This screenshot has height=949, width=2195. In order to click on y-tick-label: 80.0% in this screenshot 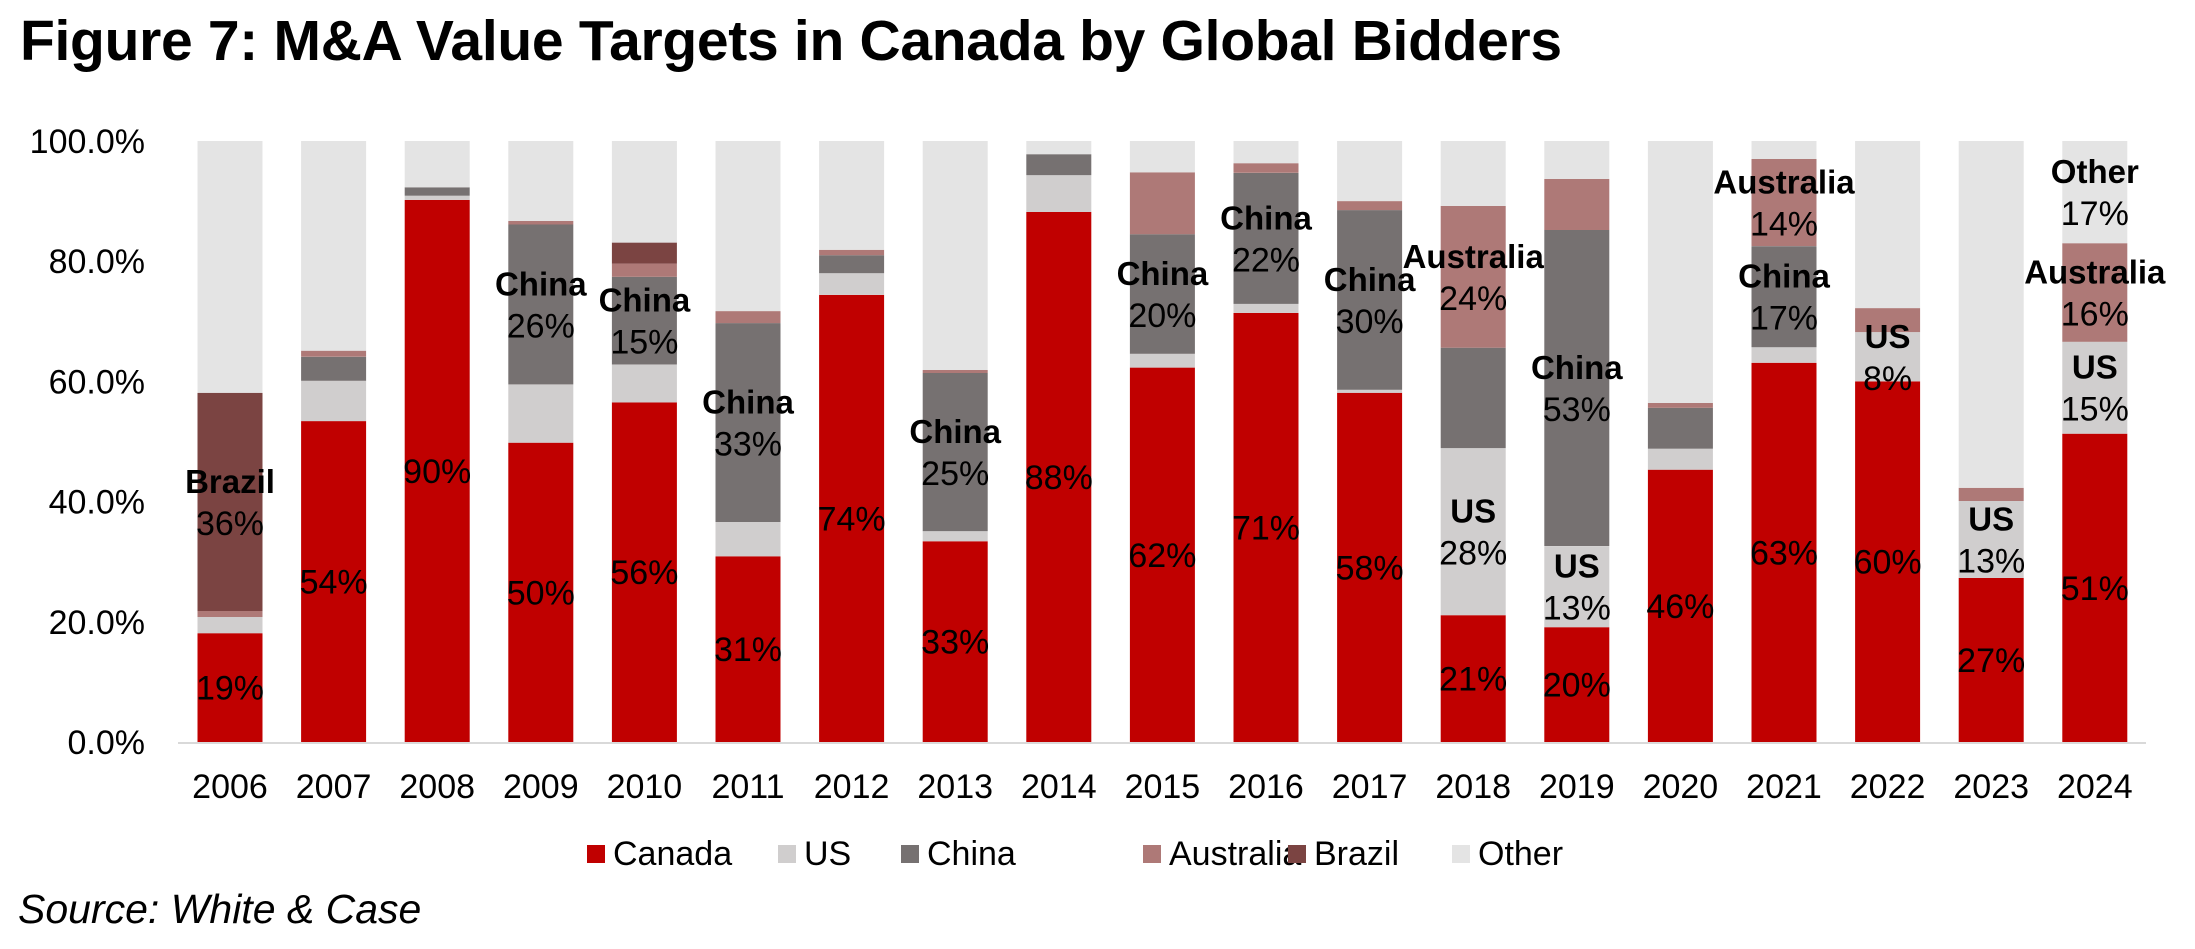, I will do `click(97, 262)`.